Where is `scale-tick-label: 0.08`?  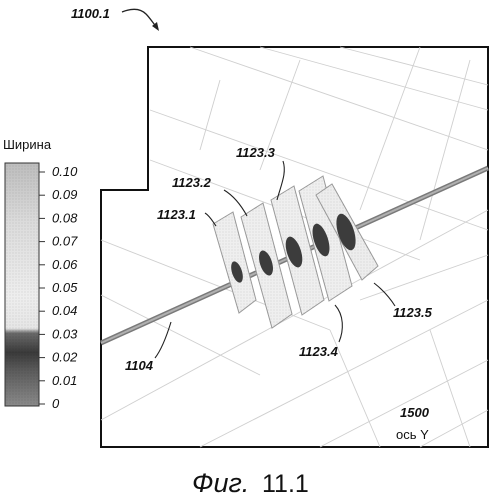 scale-tick-label: 0.08 is located at coordinates (65, 217).